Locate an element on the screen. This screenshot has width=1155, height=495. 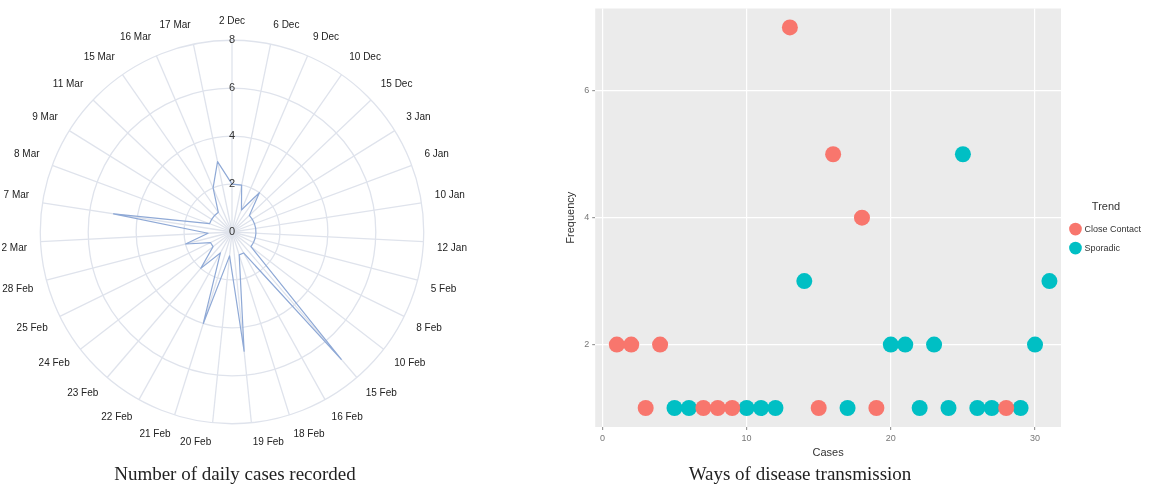
spoke-label: 7 Mar is located at coordinates (16, 194).